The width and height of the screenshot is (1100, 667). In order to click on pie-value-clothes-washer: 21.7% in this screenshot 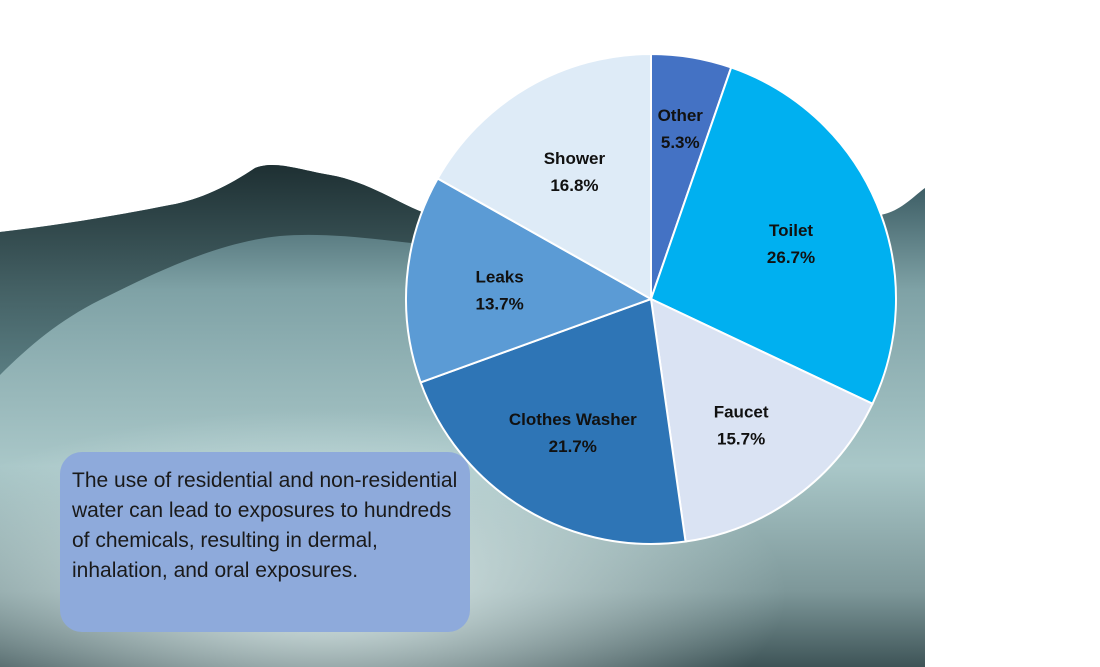, I will do `click(573, 446)`.